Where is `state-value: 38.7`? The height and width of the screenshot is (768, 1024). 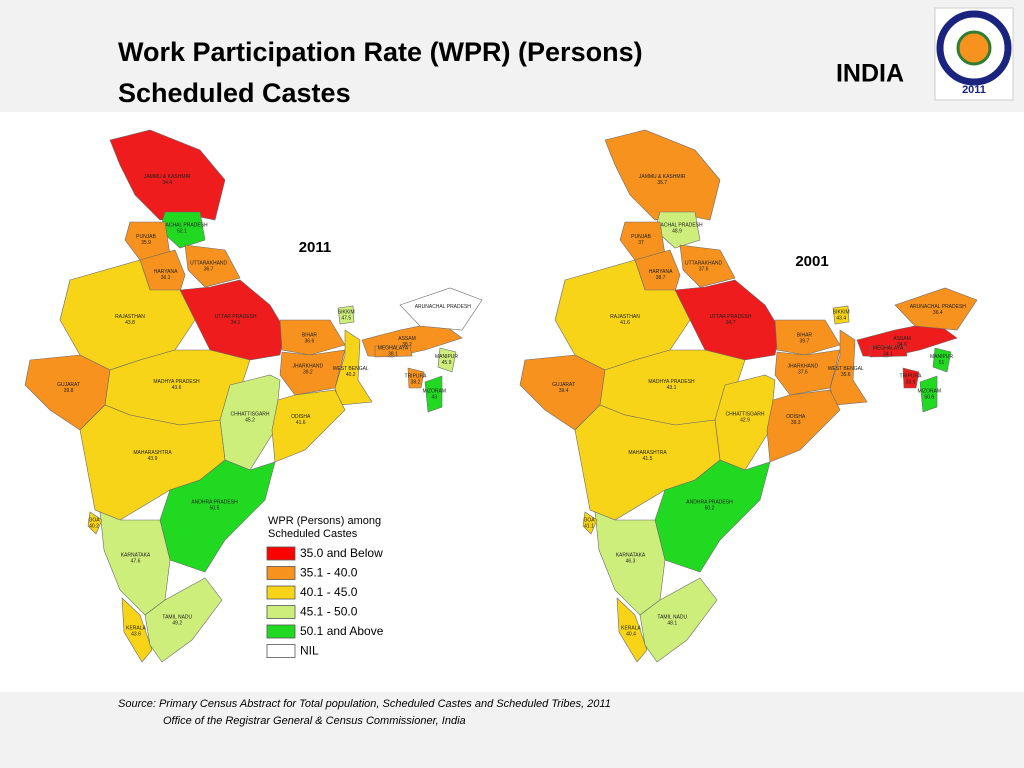 state-value: 38.7 is located at coordinates (661, 278).